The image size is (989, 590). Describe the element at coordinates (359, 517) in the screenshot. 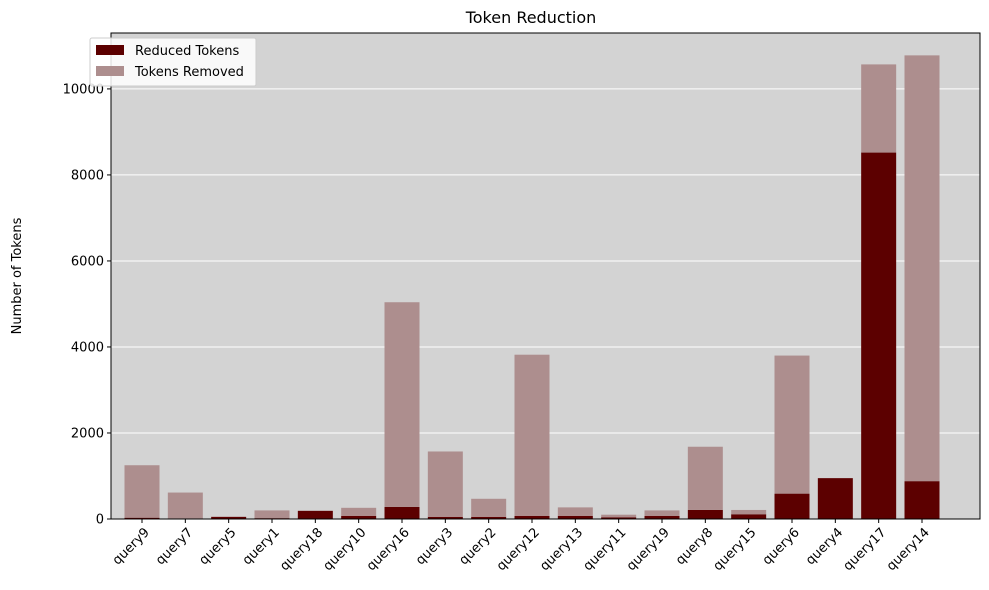

I see `bar-reduced-query10` at that location.